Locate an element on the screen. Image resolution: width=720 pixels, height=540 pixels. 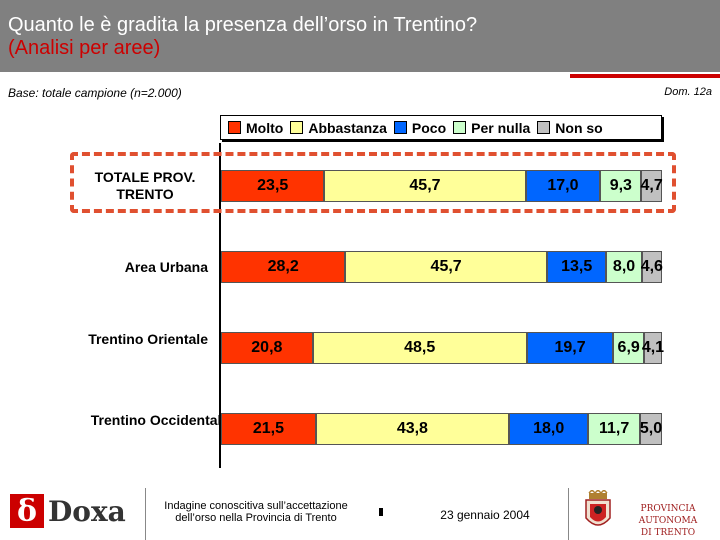
legend-item-poco: Poco is located at coordinates (420, 127).